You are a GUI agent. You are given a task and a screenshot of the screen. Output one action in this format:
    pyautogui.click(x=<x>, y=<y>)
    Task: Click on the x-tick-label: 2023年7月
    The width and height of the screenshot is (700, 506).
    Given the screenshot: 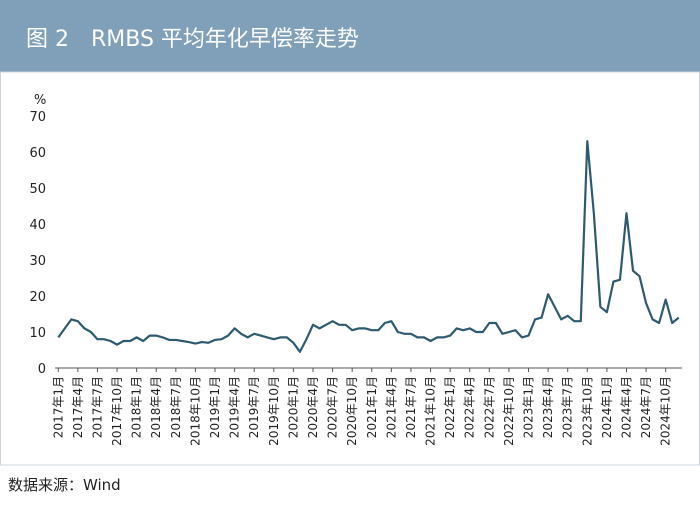 What is the action you would take?
    pyautogui.click(x=568, y=407)
    